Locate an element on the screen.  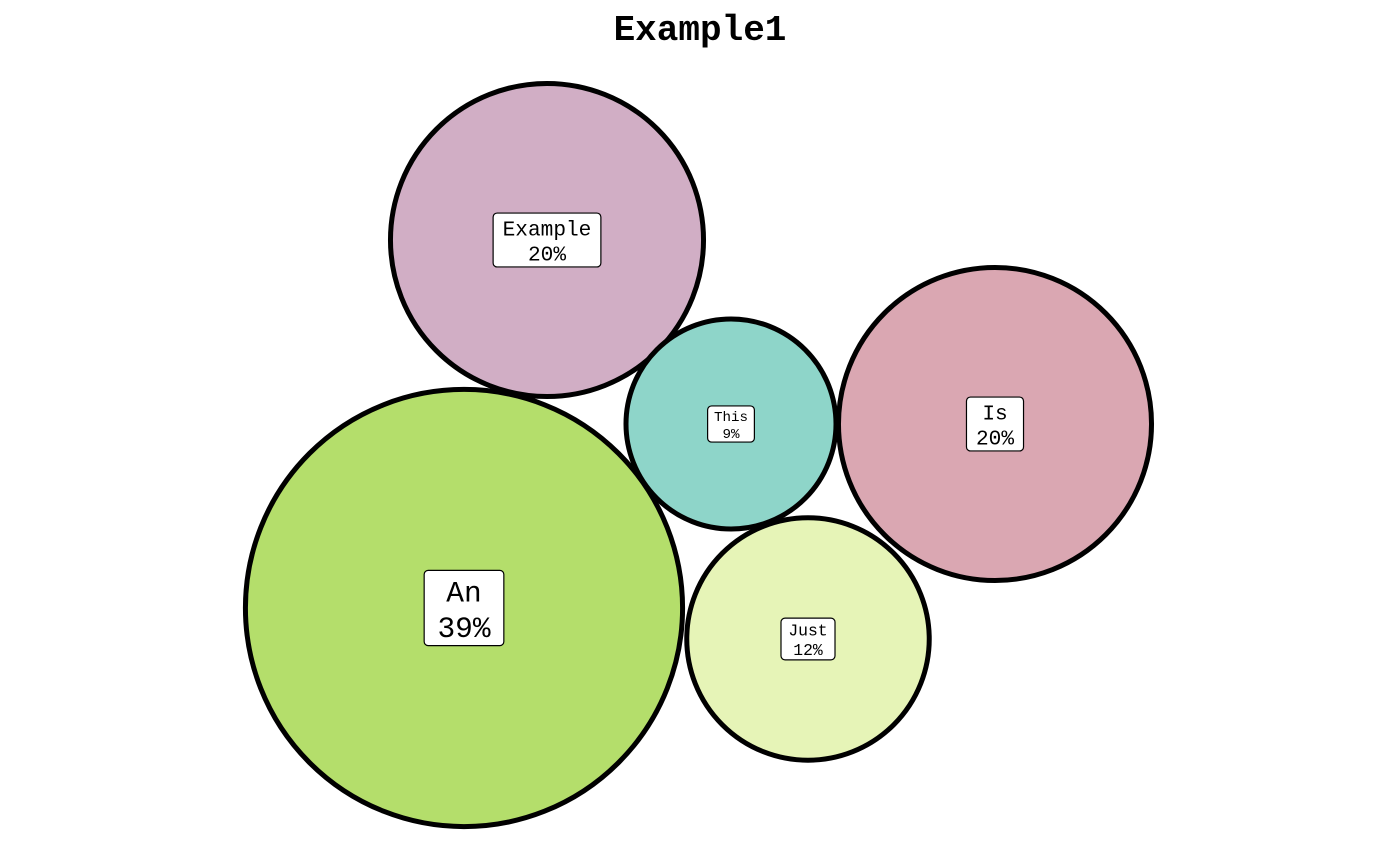
bubble-label-box-this is located at coordinates (731, 424).